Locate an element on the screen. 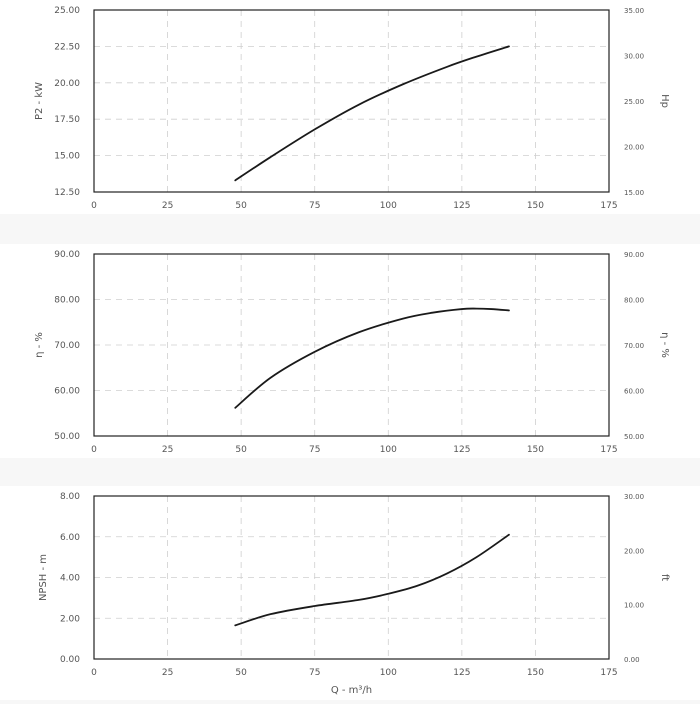 The width and height of the screenshot is (700, 704). y-tick-label: 90.00 is located at coordinates (67, 255).